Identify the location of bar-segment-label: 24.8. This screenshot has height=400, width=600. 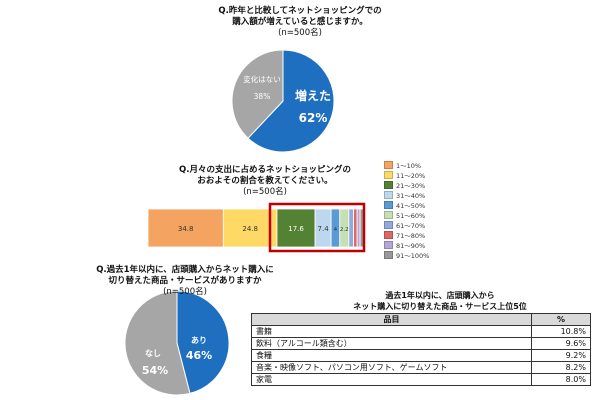
(250, 229).